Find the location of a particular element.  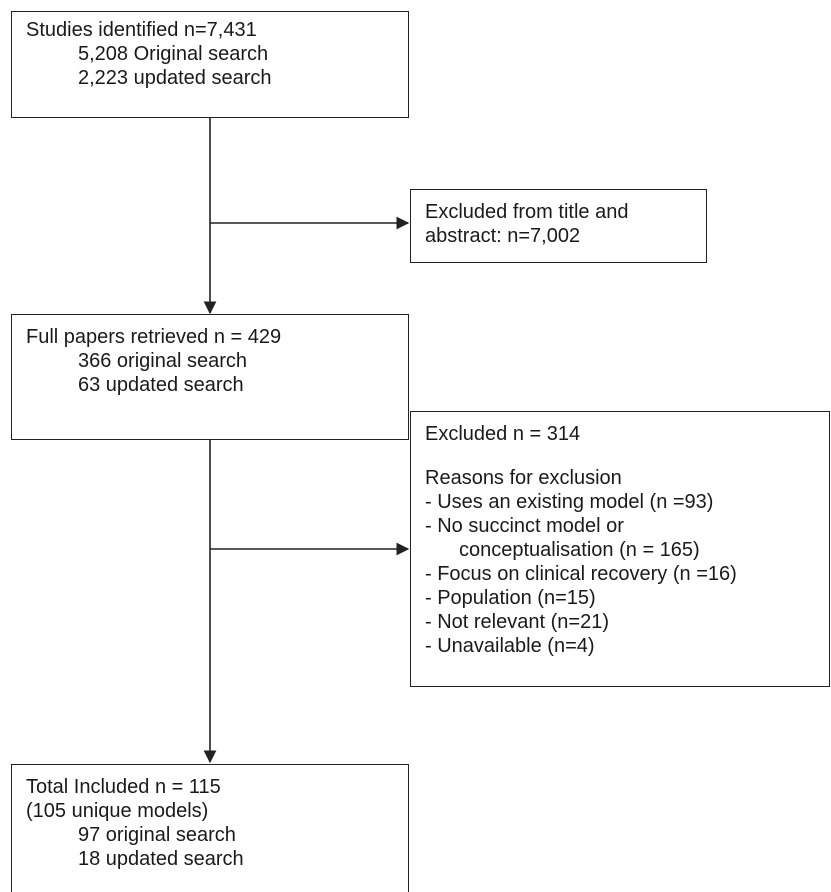

reason-item: - No succinct model or is located at coordinates (524, 526).